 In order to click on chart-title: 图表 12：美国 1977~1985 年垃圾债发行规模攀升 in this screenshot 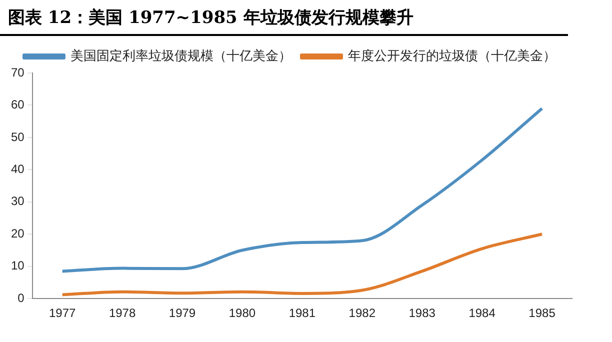, I will do `click(284, 18)`.